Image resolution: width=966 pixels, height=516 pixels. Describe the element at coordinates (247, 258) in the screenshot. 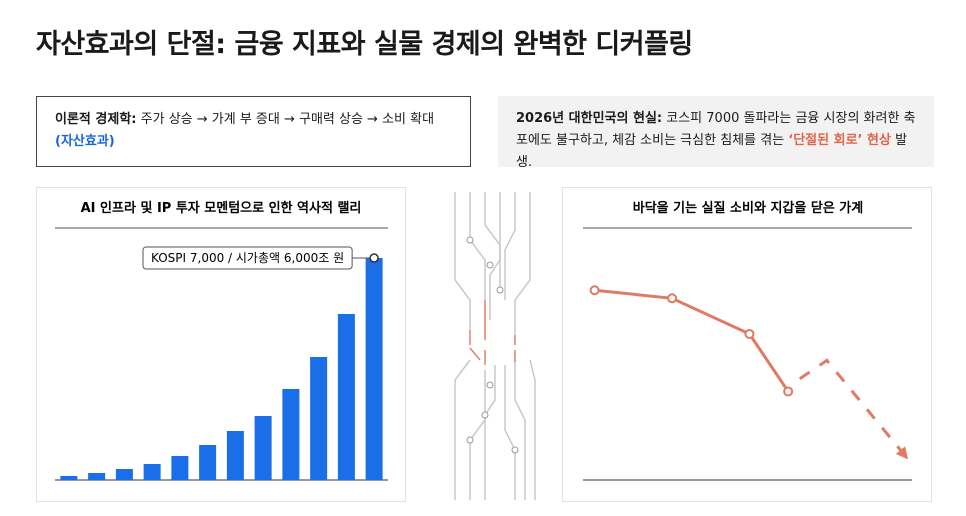

I see `annotation: KOSPI 7,000 / 시가총액 6,000조 원` at that location.